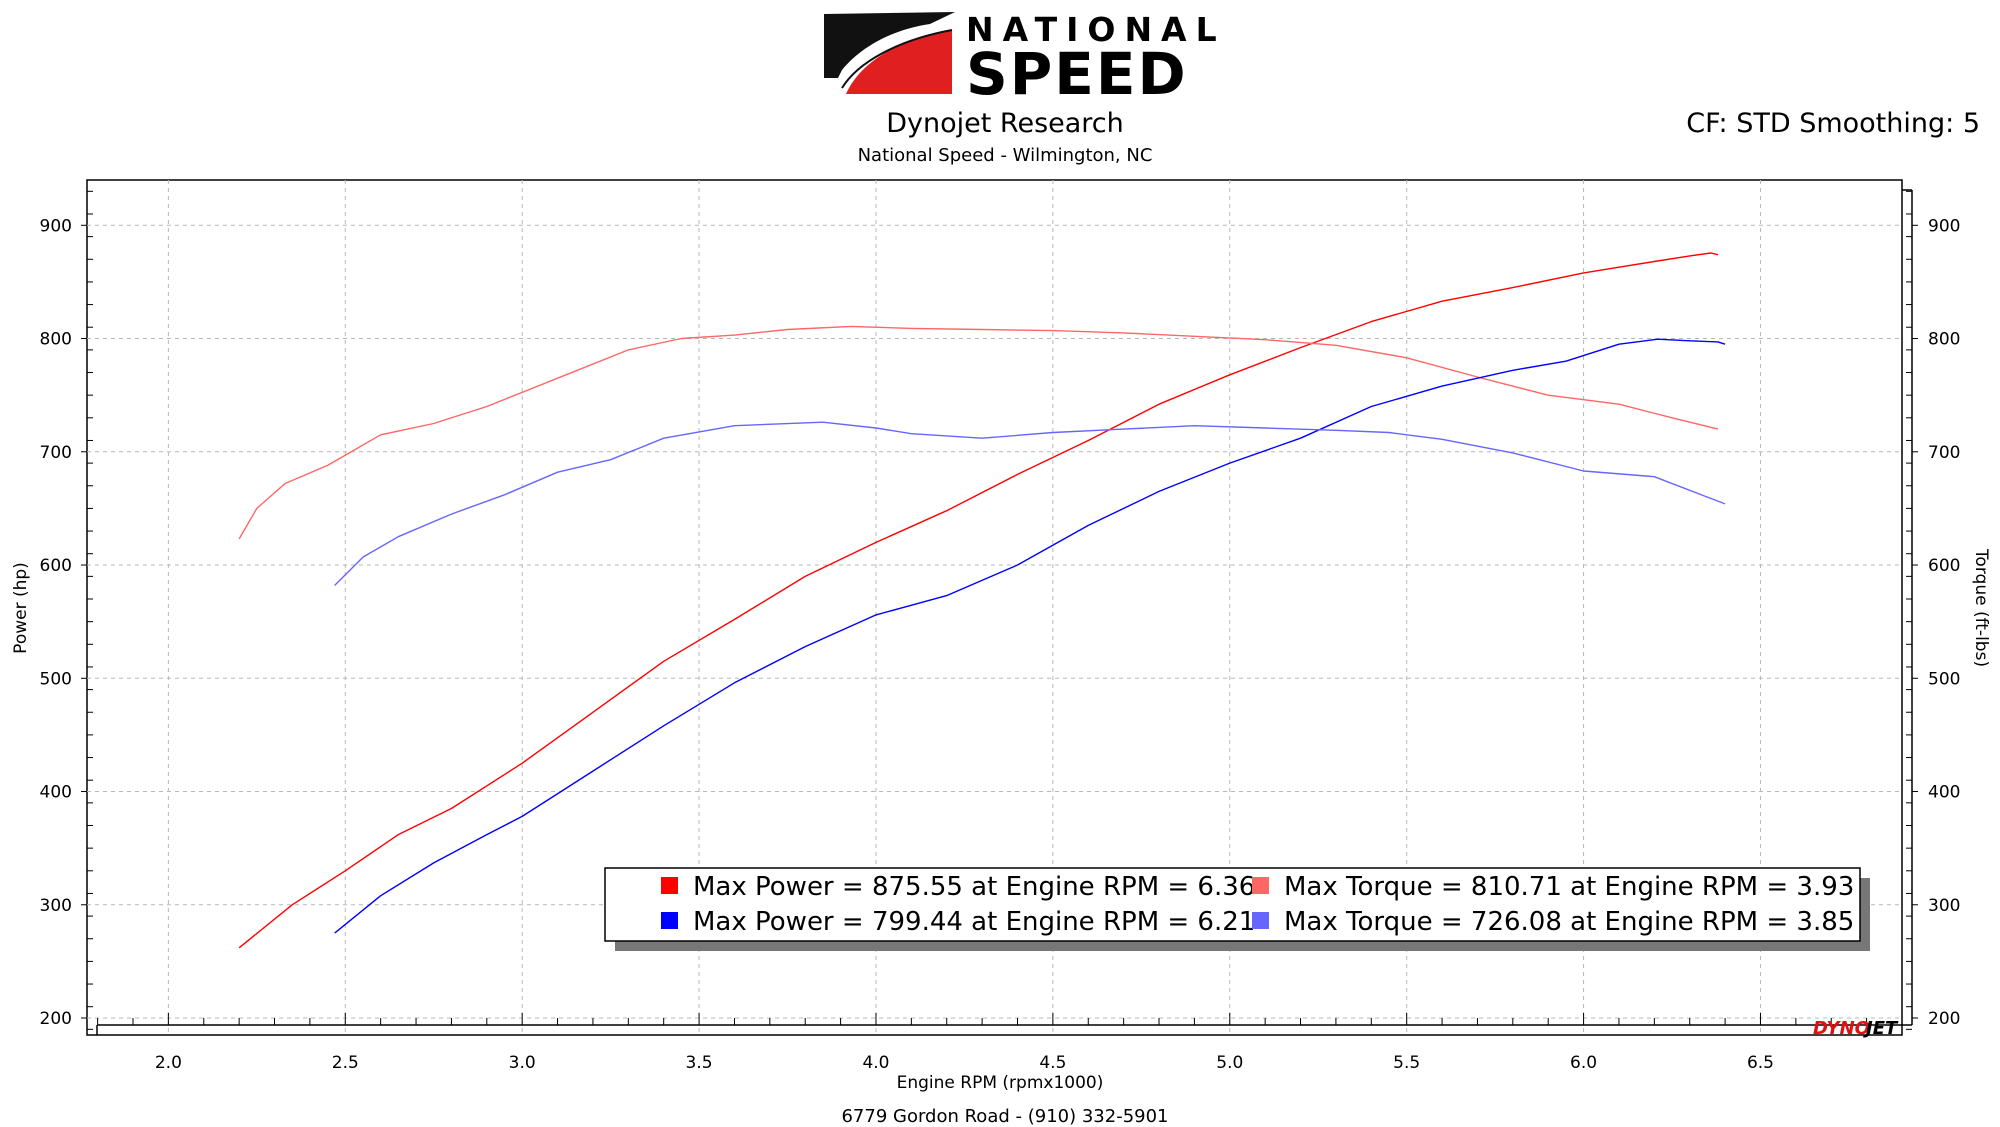  I want to click on legend-label-run2-power: Max Power = 799.44 at Engine RPM = 6.21, so click(974, 922).